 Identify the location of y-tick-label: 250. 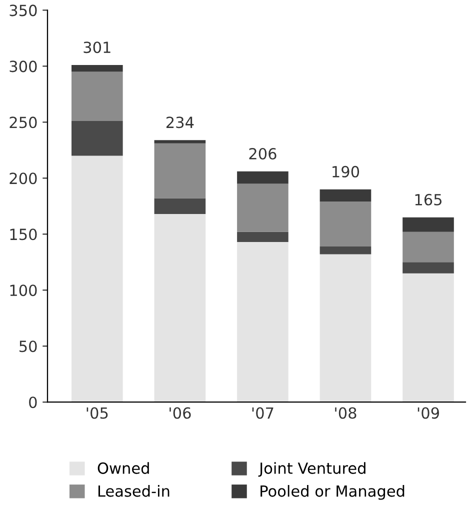
(23, 122).